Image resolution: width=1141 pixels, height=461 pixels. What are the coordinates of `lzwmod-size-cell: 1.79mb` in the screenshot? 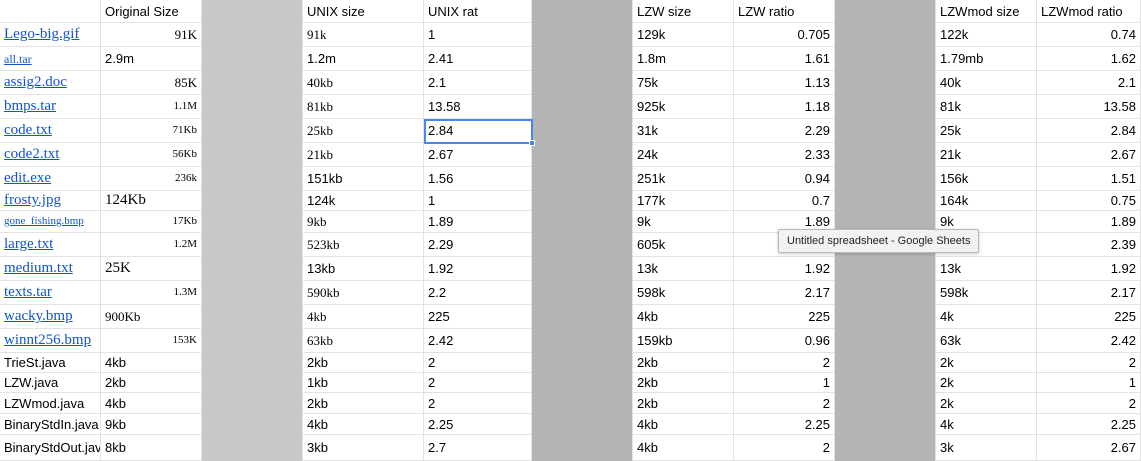 It's located at (986, 59).